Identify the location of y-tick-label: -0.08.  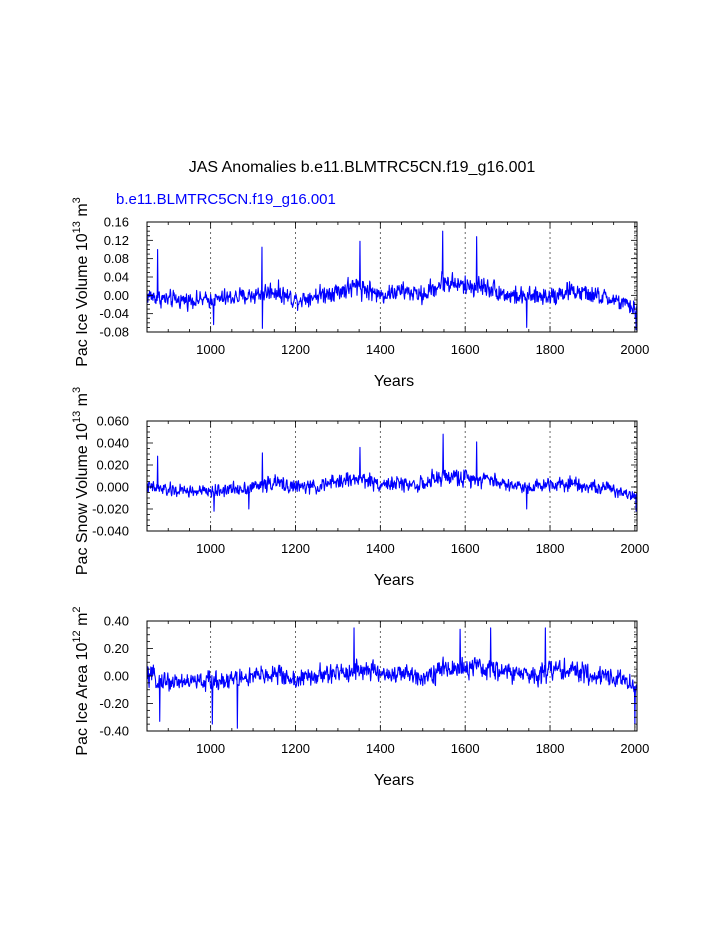
(114, 332).